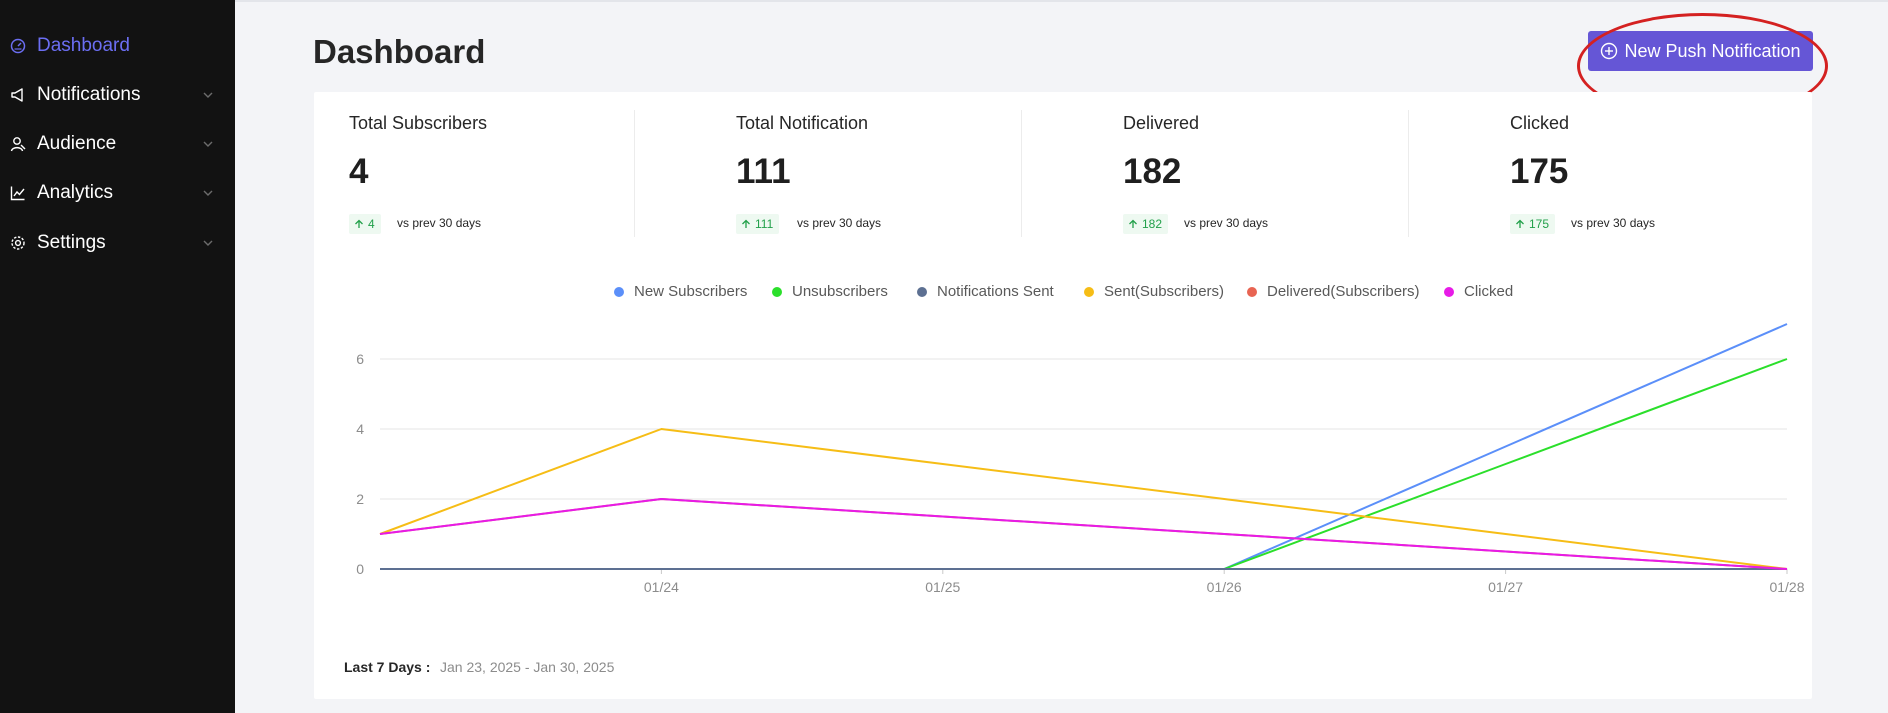  Describe the element at coordinates (365, 224) in the screenshot. I see `stat-delta-badge: 4` at that location.